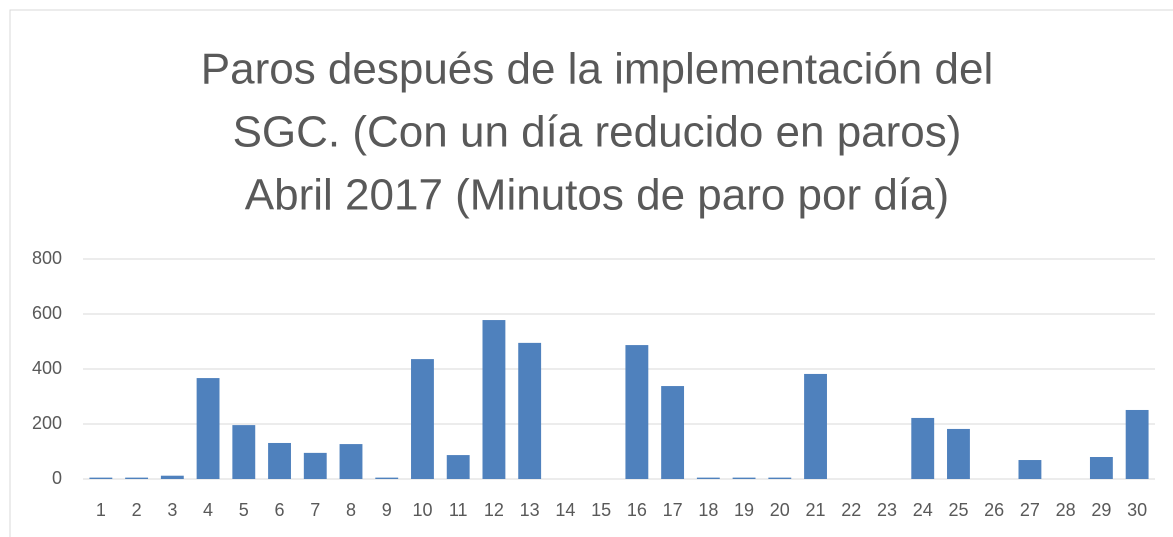 This screenshot has height=537, width=1173. What do you see at coordinates (816, 510) in the screenshot?
I see `x-tick-label: 21` at bounding box center [816, 510].